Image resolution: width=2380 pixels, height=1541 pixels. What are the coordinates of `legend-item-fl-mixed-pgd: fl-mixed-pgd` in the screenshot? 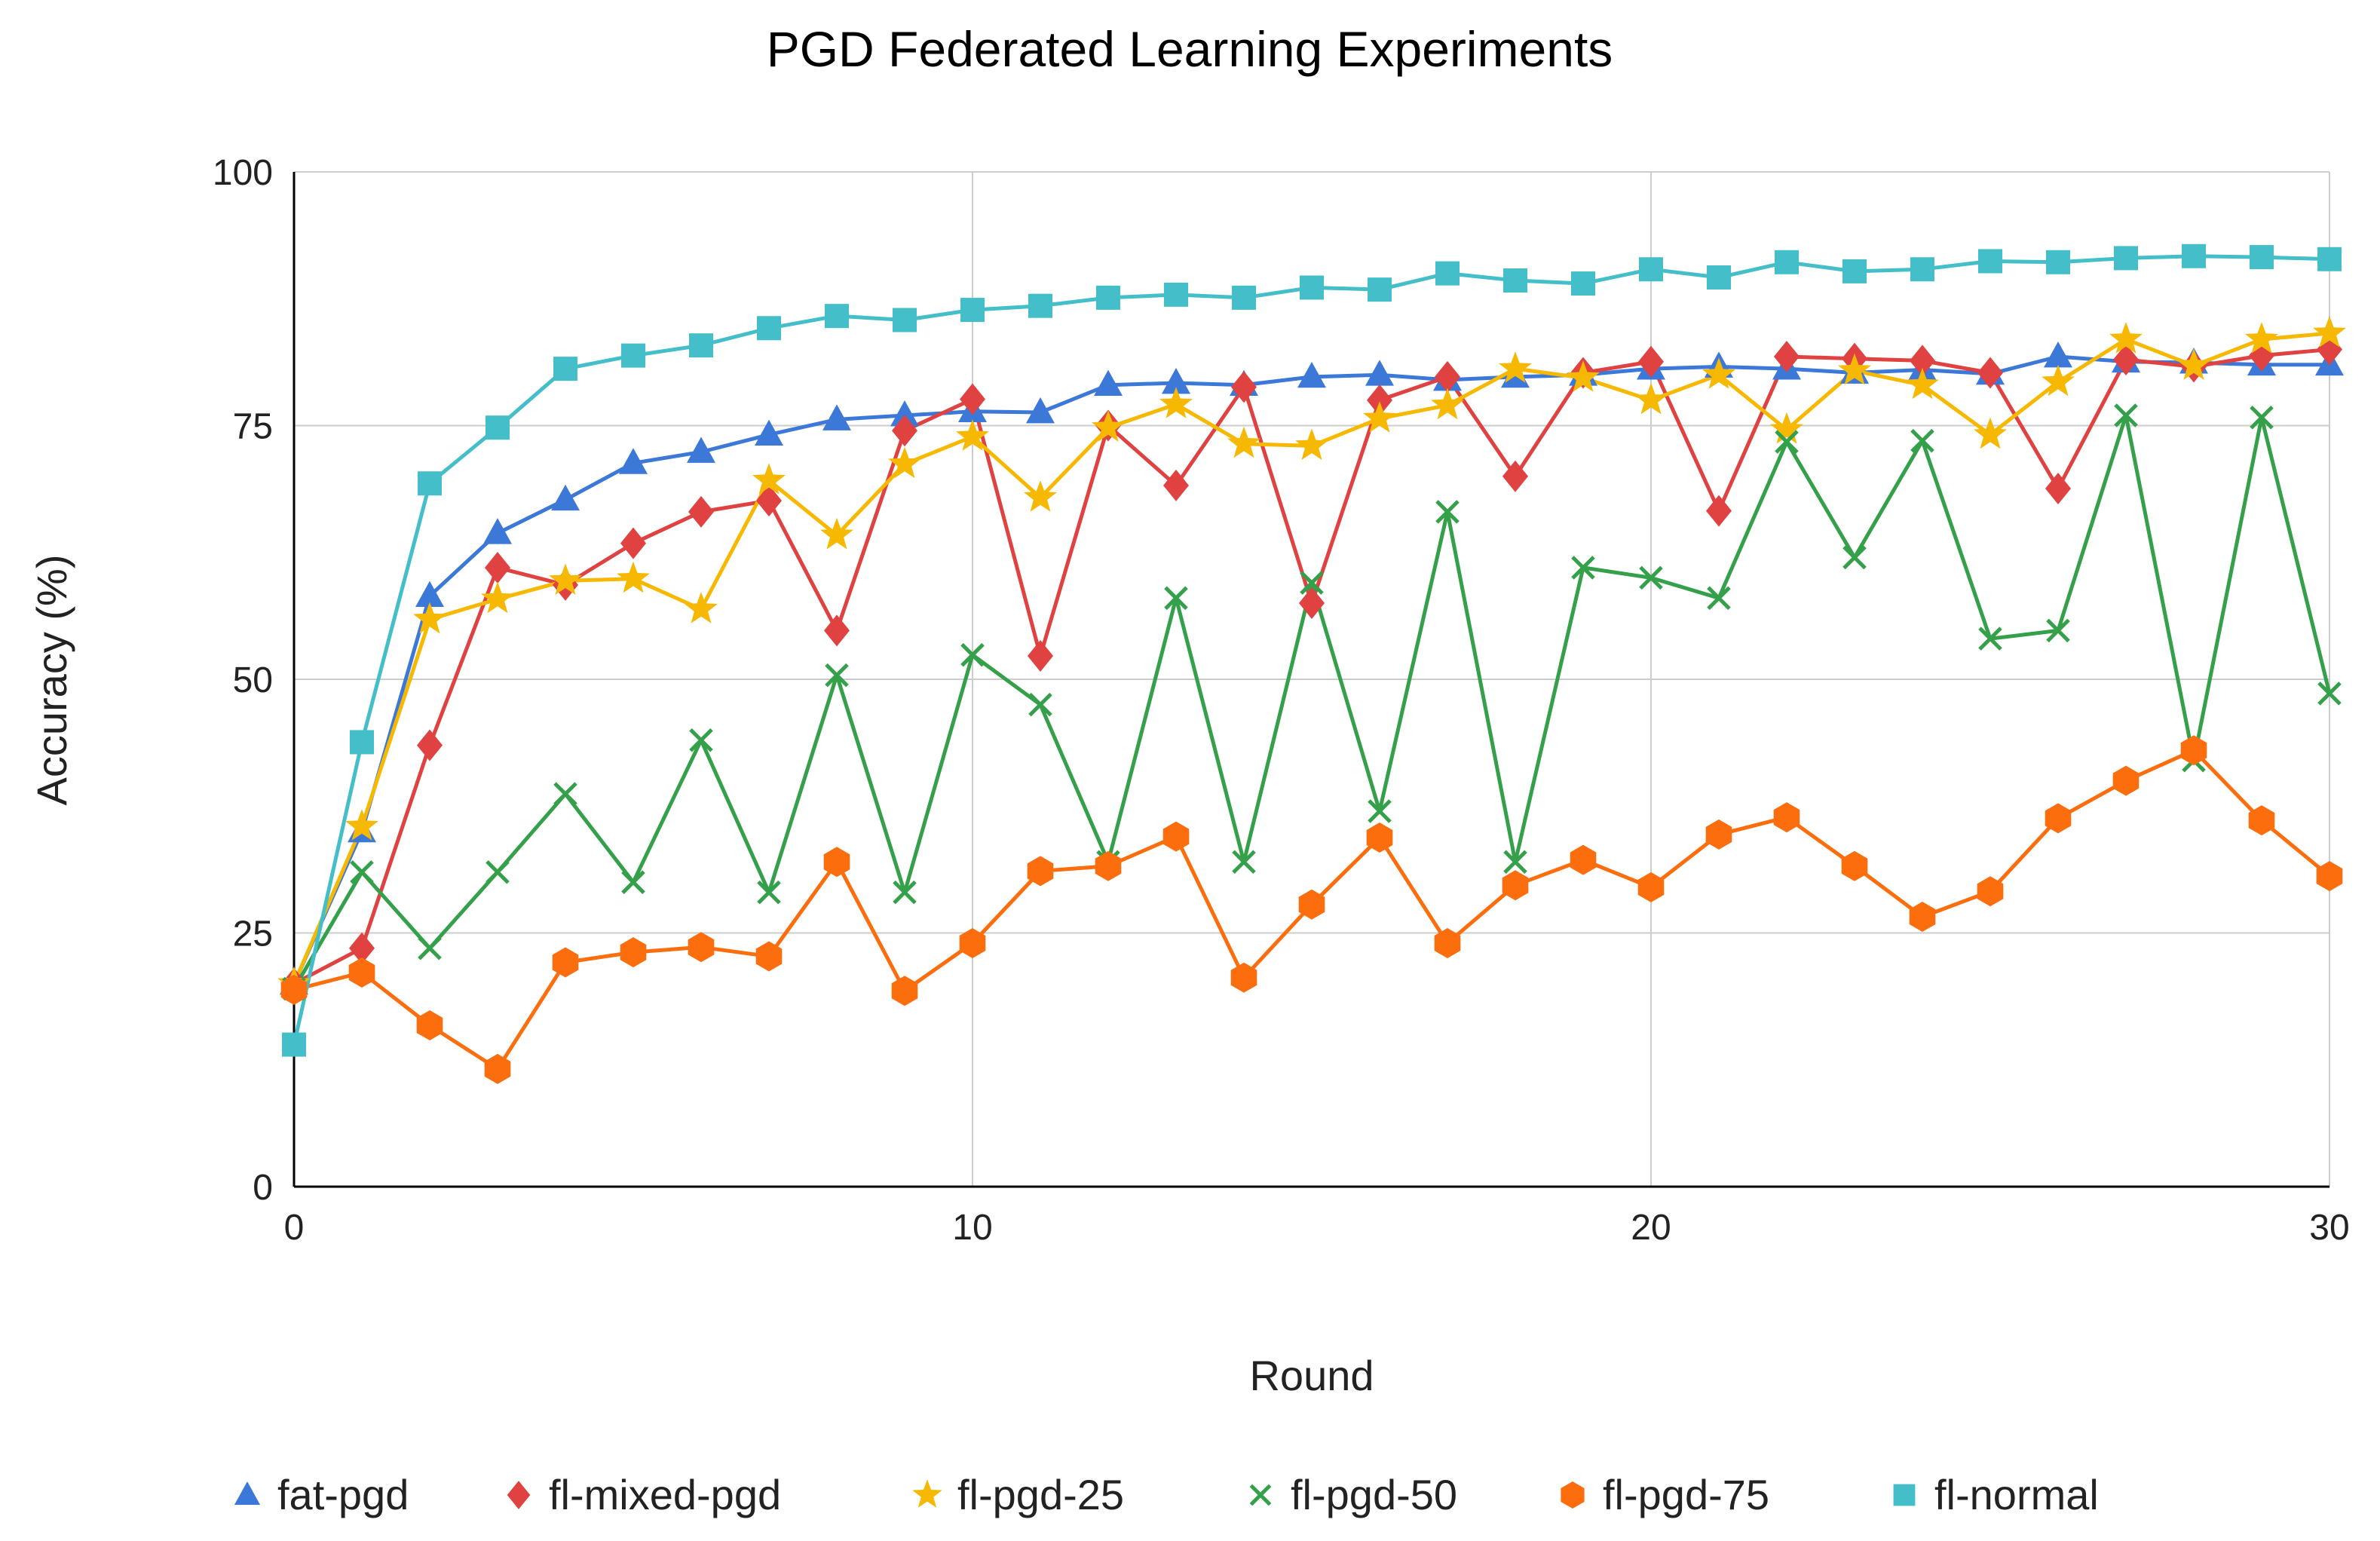 It's located at (644, 1494).